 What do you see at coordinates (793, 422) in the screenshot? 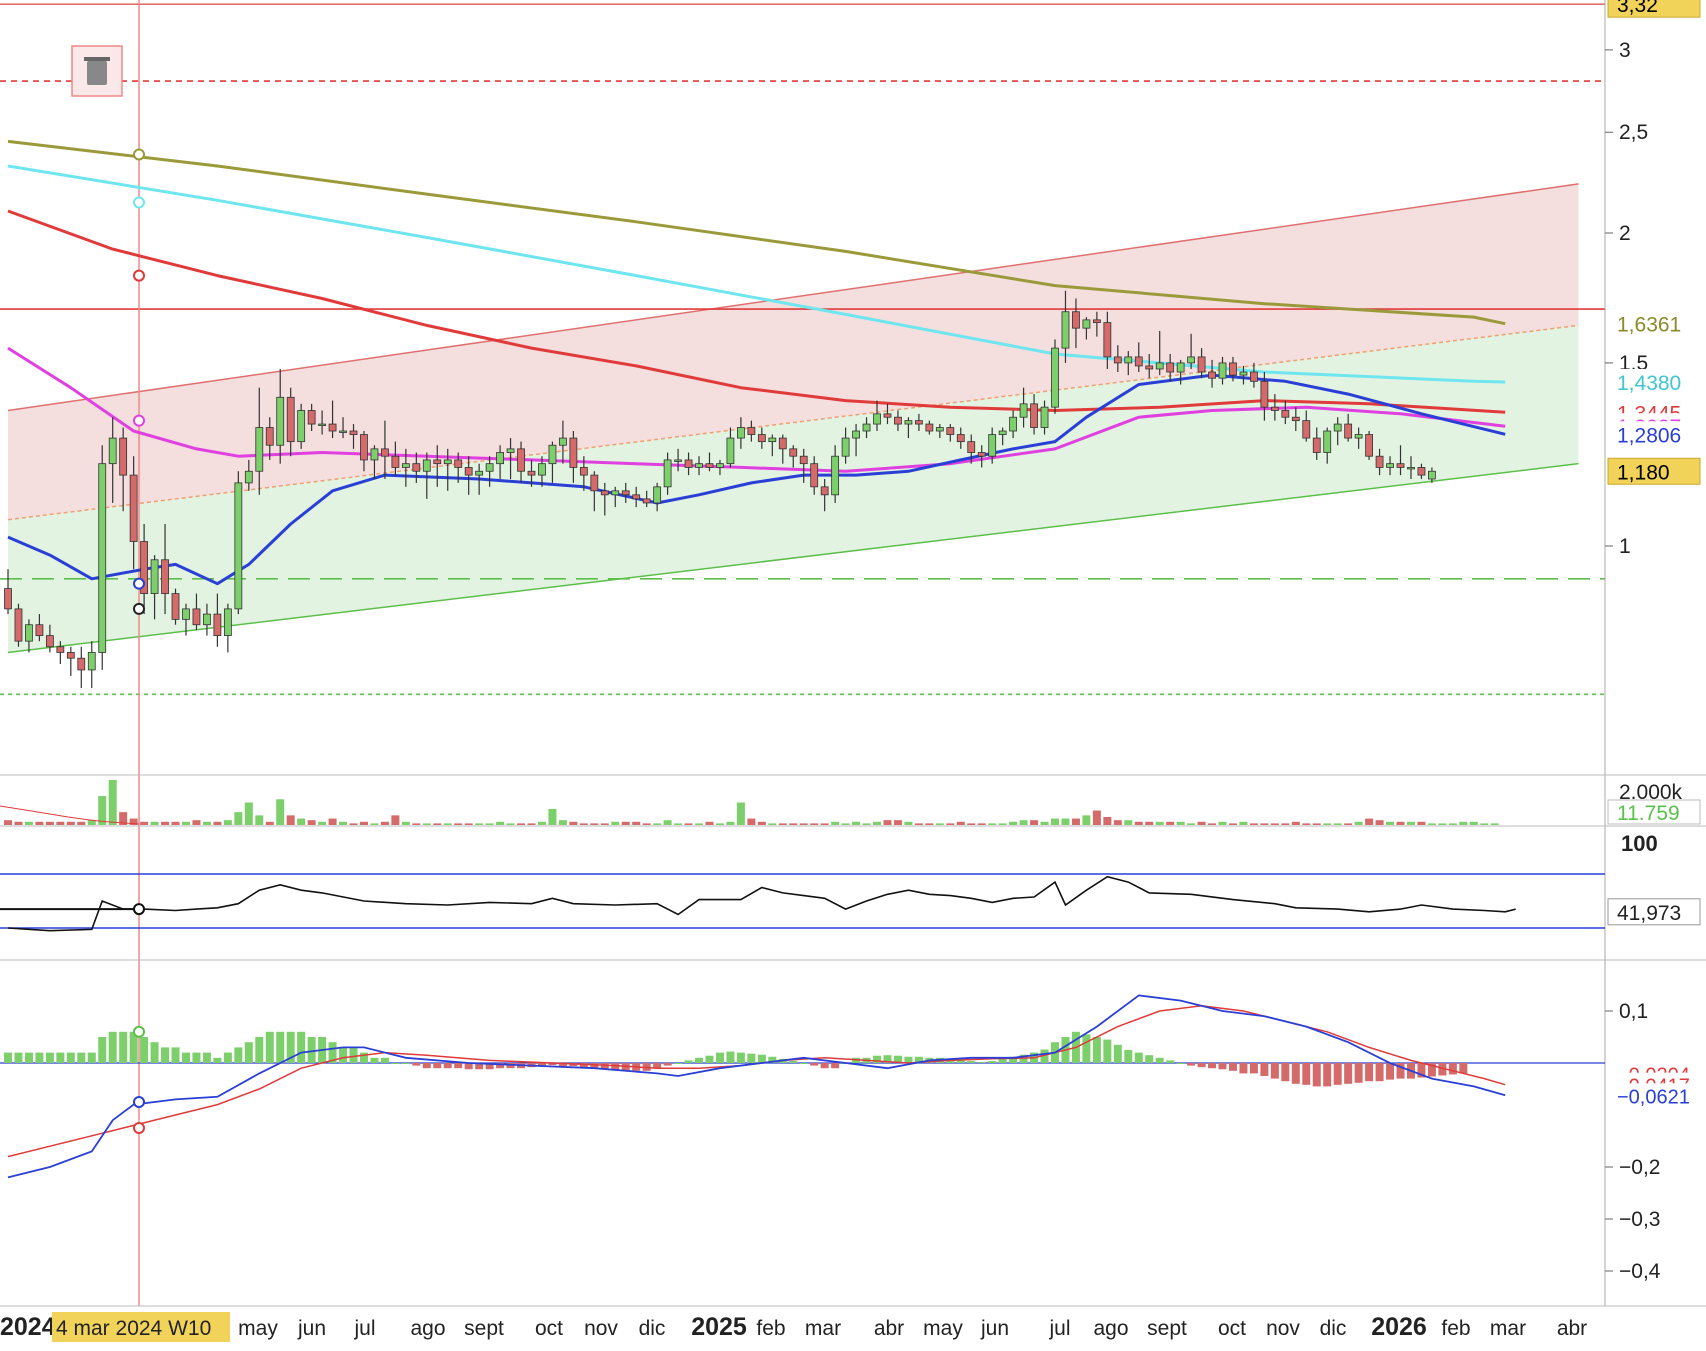
I see `channel-mid-line` at bounding box center [793, 422].